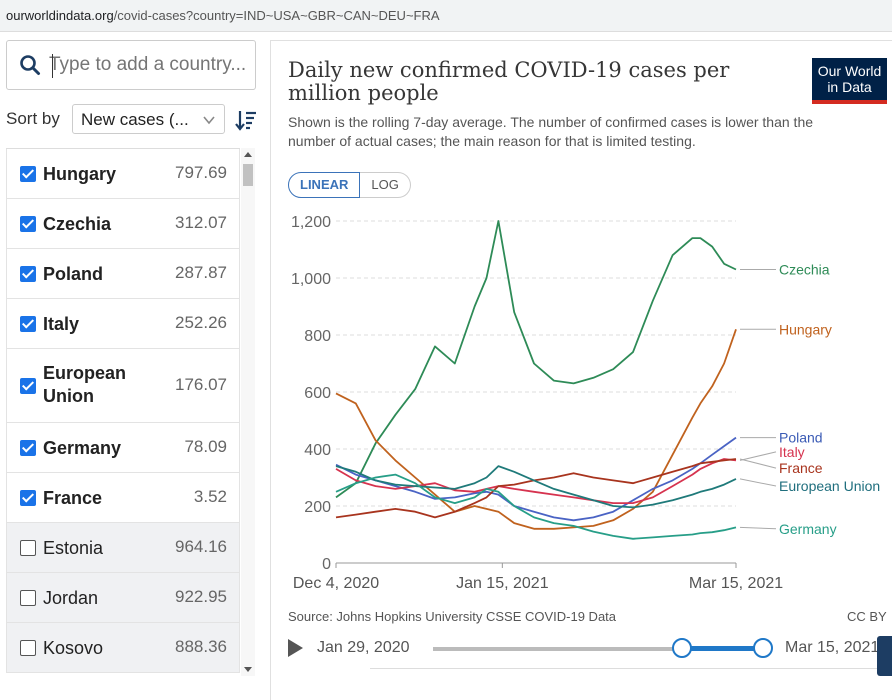 The image size is (892, 700). What do you see at coordinates (502, 583) in the screenshot?
I see `x-tick-label: Jan 15, 2021` at bounding box center [502, 583].